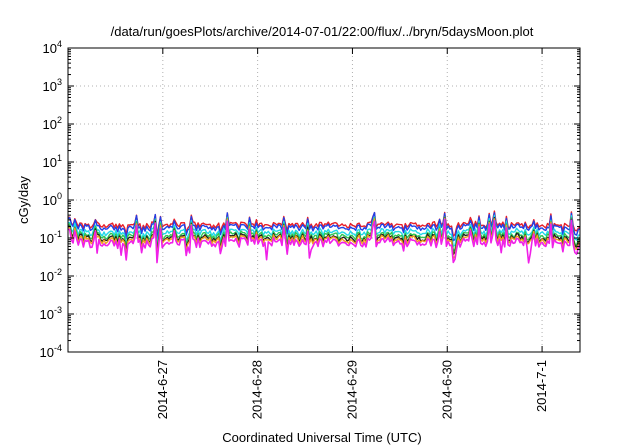 The image size is (640, 448). I want to click on y-axis-label: cGy/day, so click(23, 200).